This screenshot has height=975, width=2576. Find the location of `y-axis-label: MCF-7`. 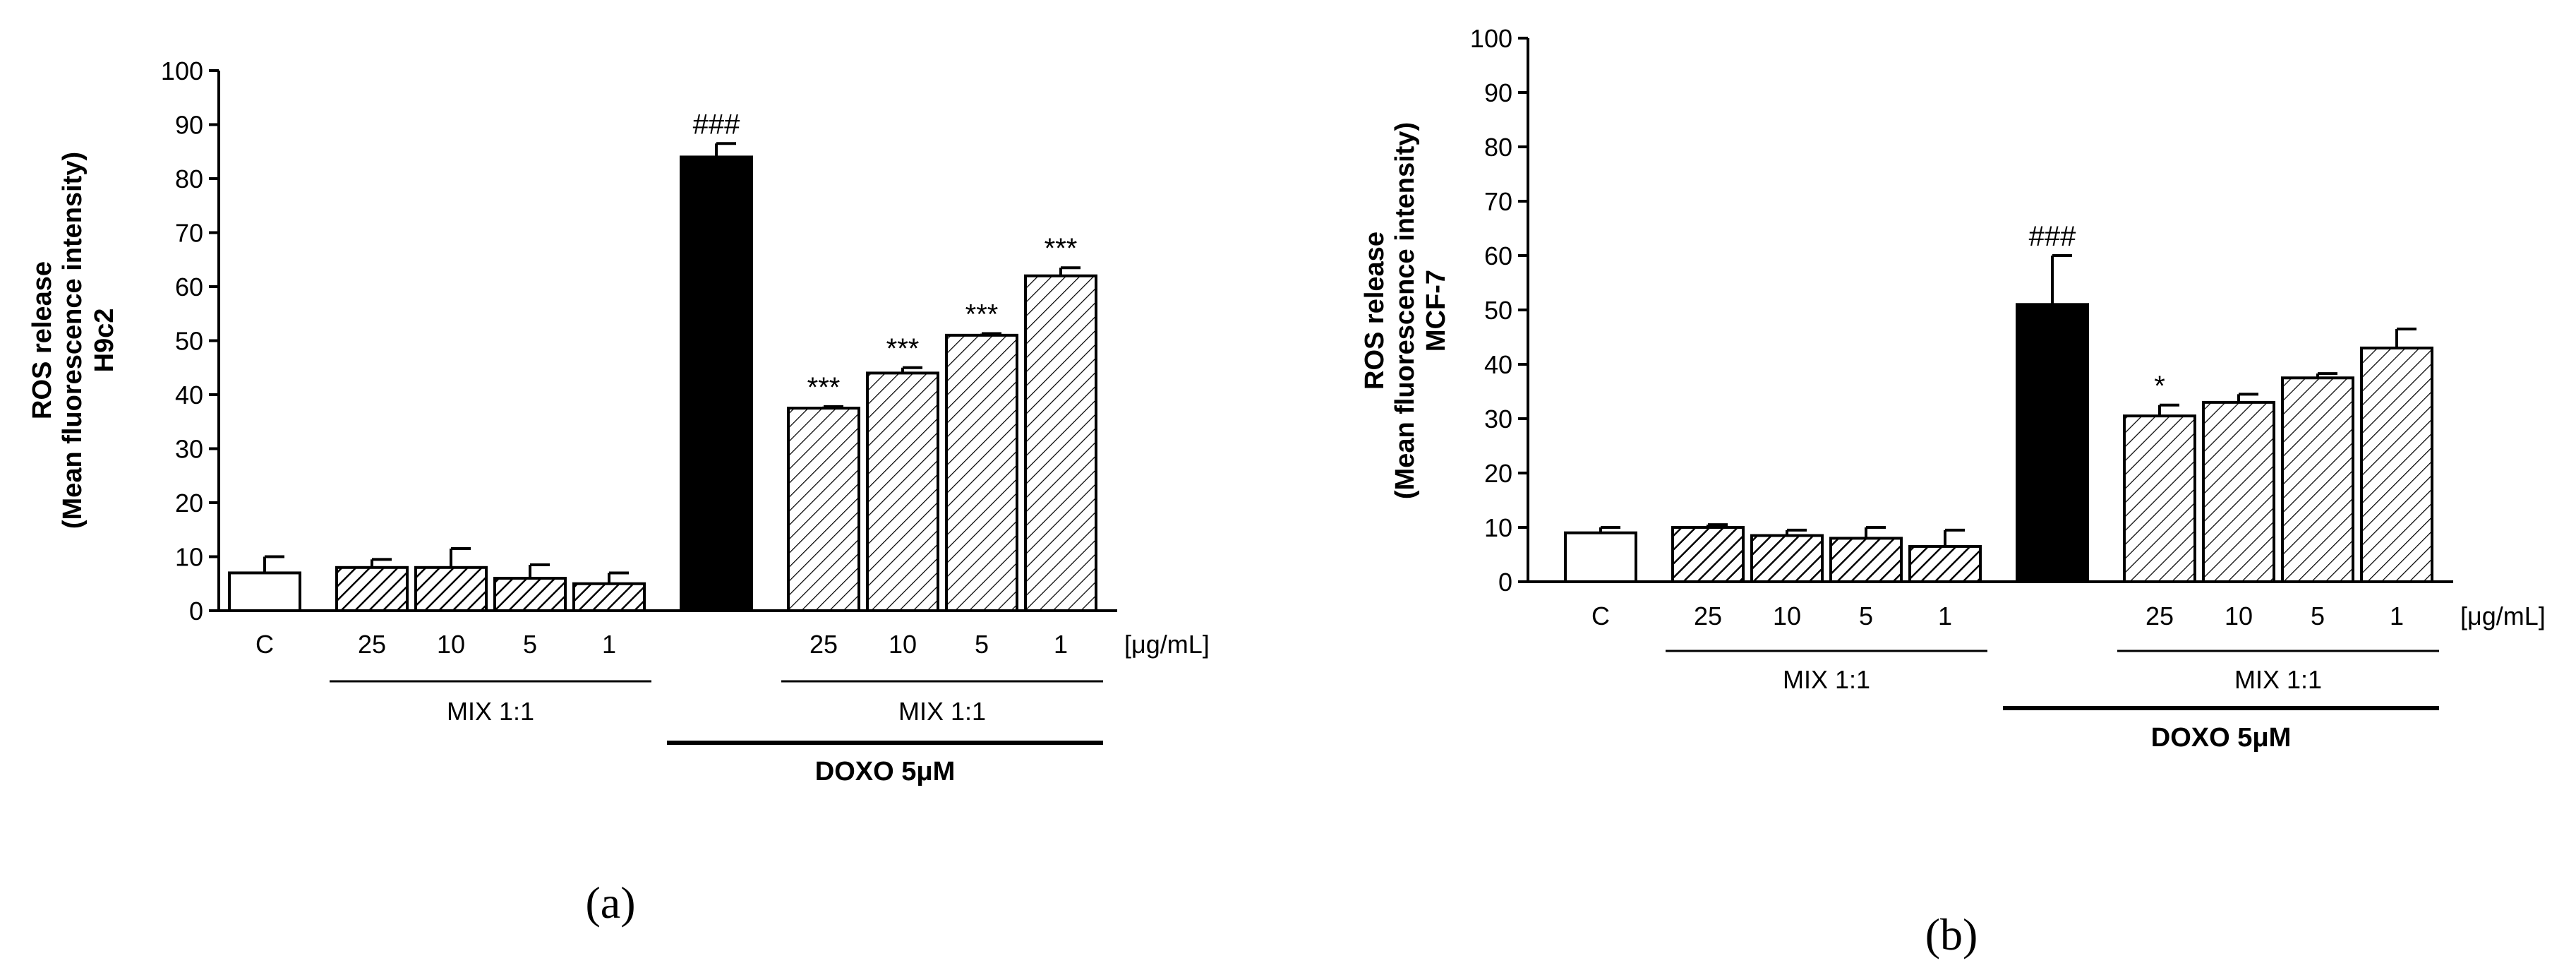

y-axis-label: MCF-7 is located at coordinates (1436, 311).